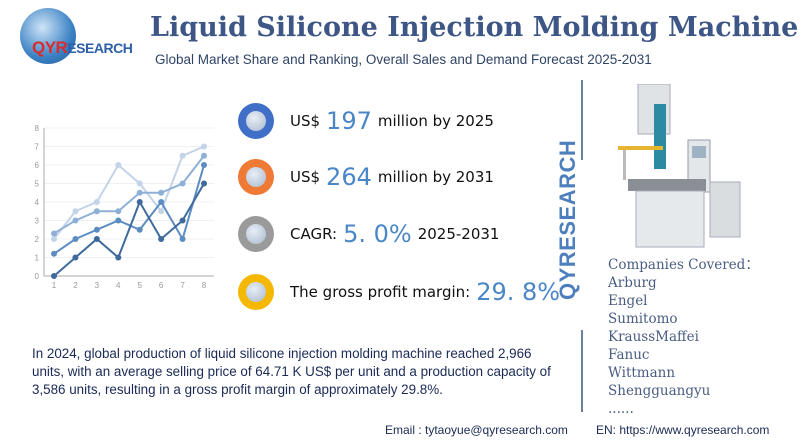  I want to click on stat-value: 197, so click(349, 121).